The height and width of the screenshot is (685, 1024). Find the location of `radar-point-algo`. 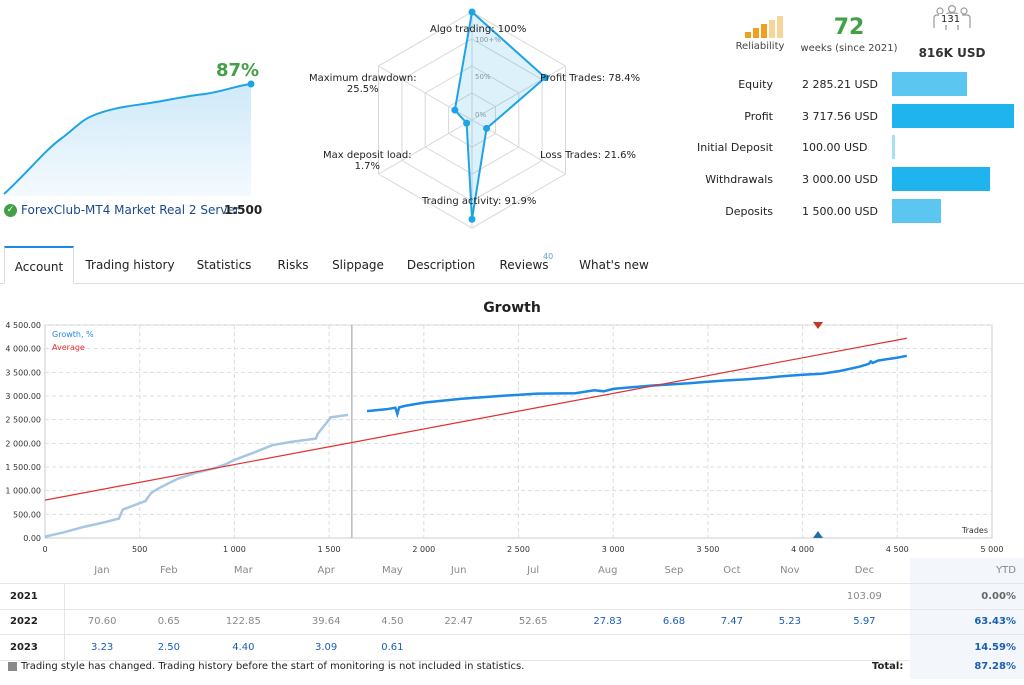

radar-point-algo is located at coordinates (472, 12).